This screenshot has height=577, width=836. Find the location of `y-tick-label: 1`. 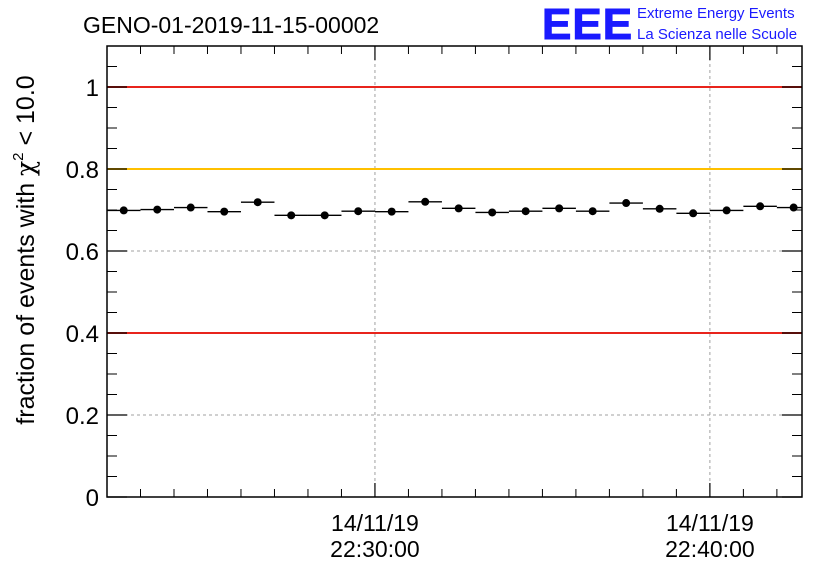

y-tick-label: 1 is located at coordinates (92, 88).